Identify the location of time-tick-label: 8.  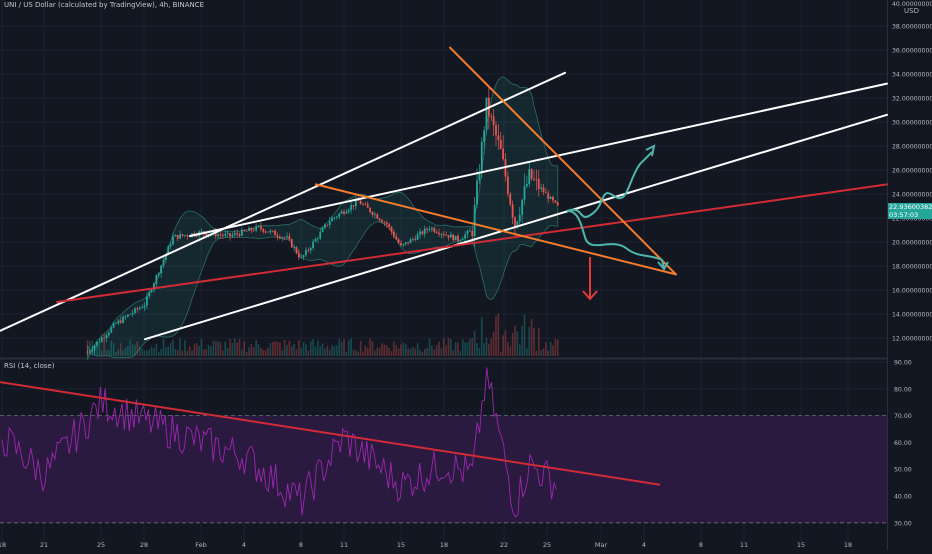
(301, 545).